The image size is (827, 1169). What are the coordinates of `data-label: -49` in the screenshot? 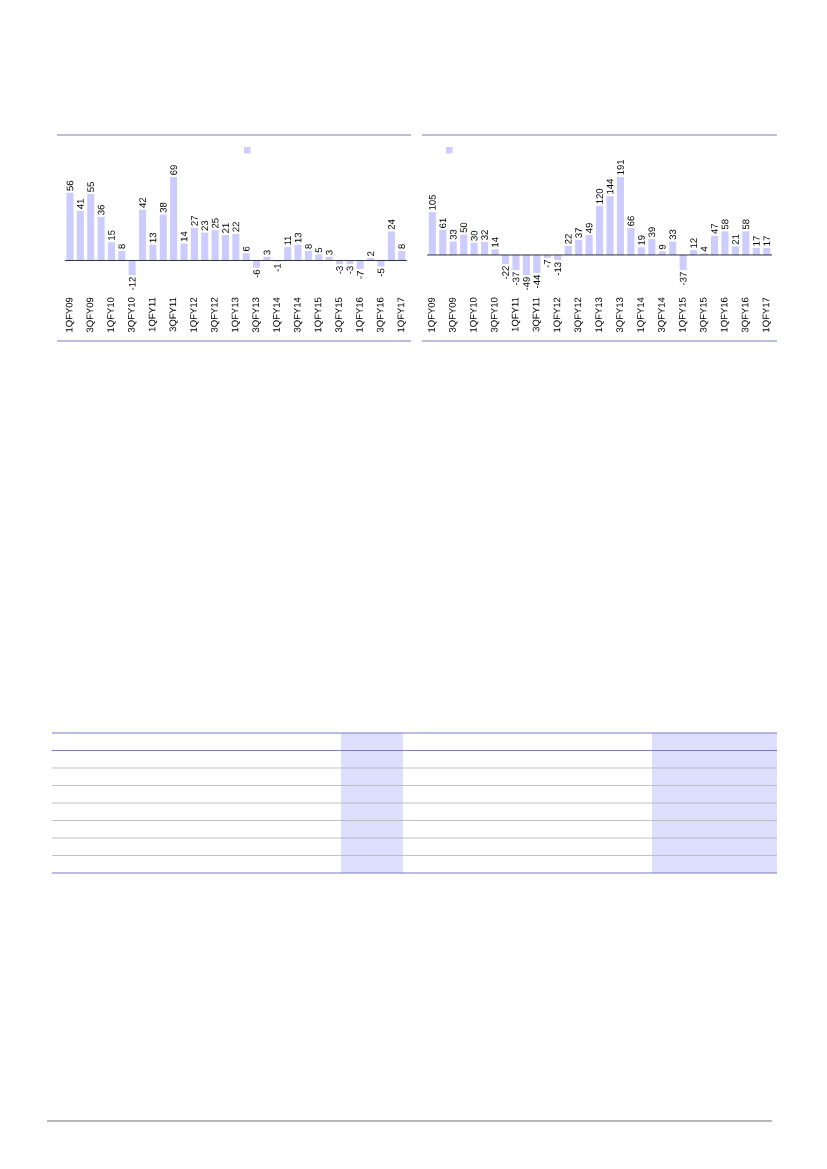 It's located at (526, 283).